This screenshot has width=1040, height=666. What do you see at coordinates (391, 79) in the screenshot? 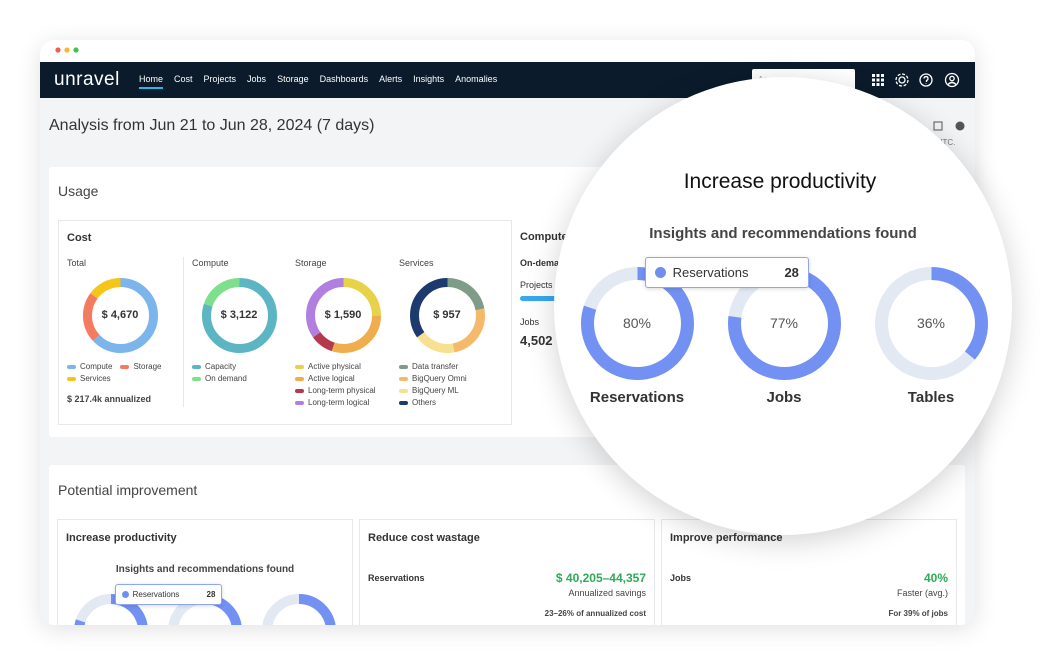
I see `nav-item: Alerts` at bounding box center [391, 79].